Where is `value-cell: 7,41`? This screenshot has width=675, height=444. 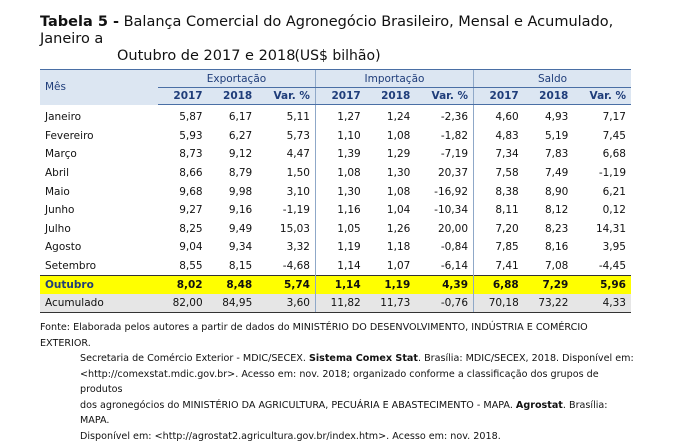 value-cell: 7,41 is located at coordinates (499, 266).